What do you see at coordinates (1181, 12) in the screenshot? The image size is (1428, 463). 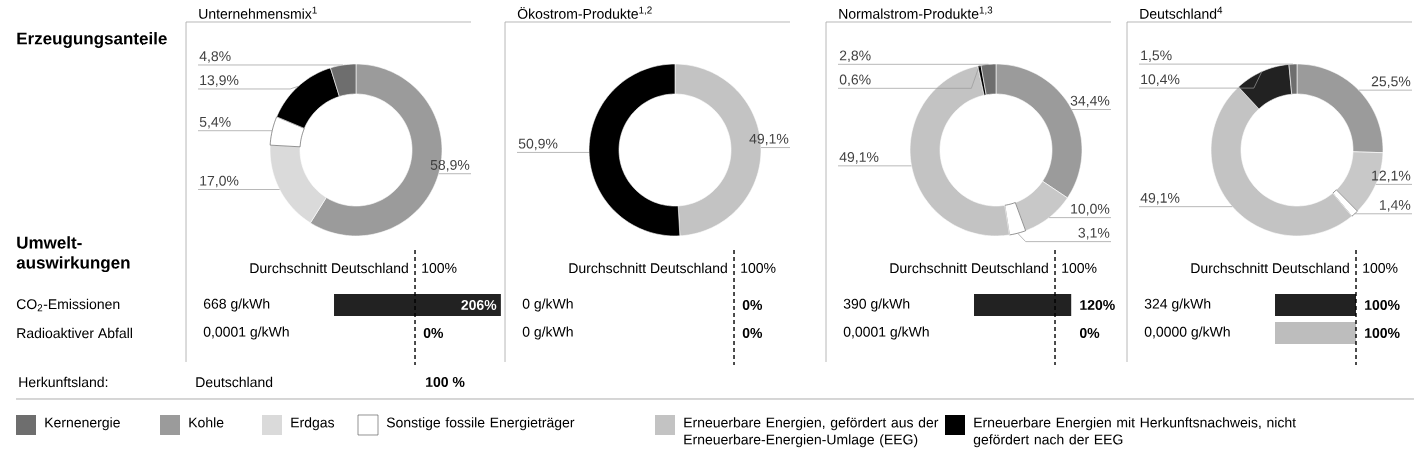 I see `chart-title: Deutschland$^{4}$` at bounding box center [1181, 12].